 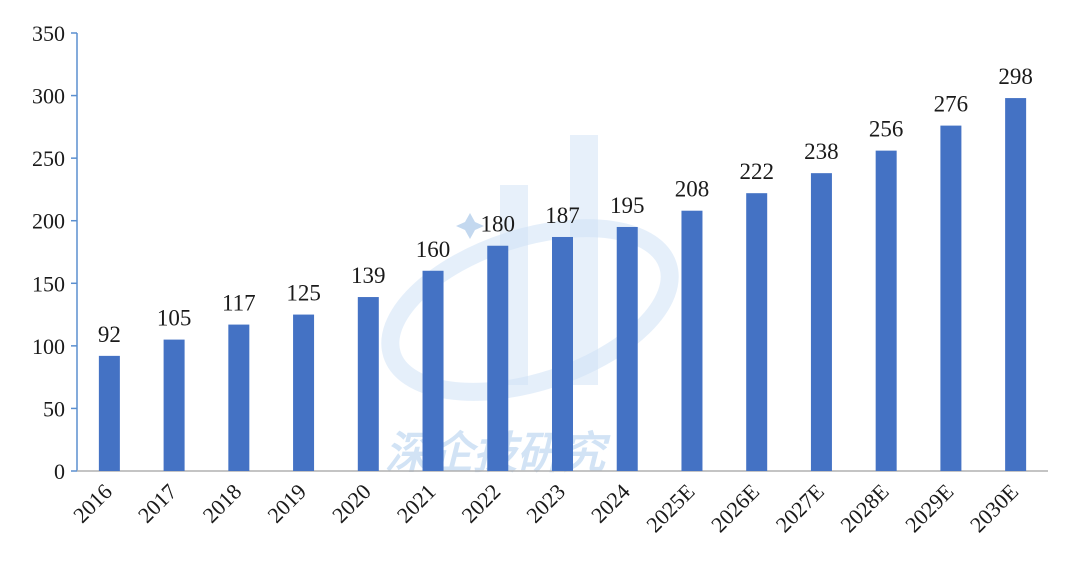 I want to click on x-tick-label-2030E: 2030E, so click(x=994, y=508).